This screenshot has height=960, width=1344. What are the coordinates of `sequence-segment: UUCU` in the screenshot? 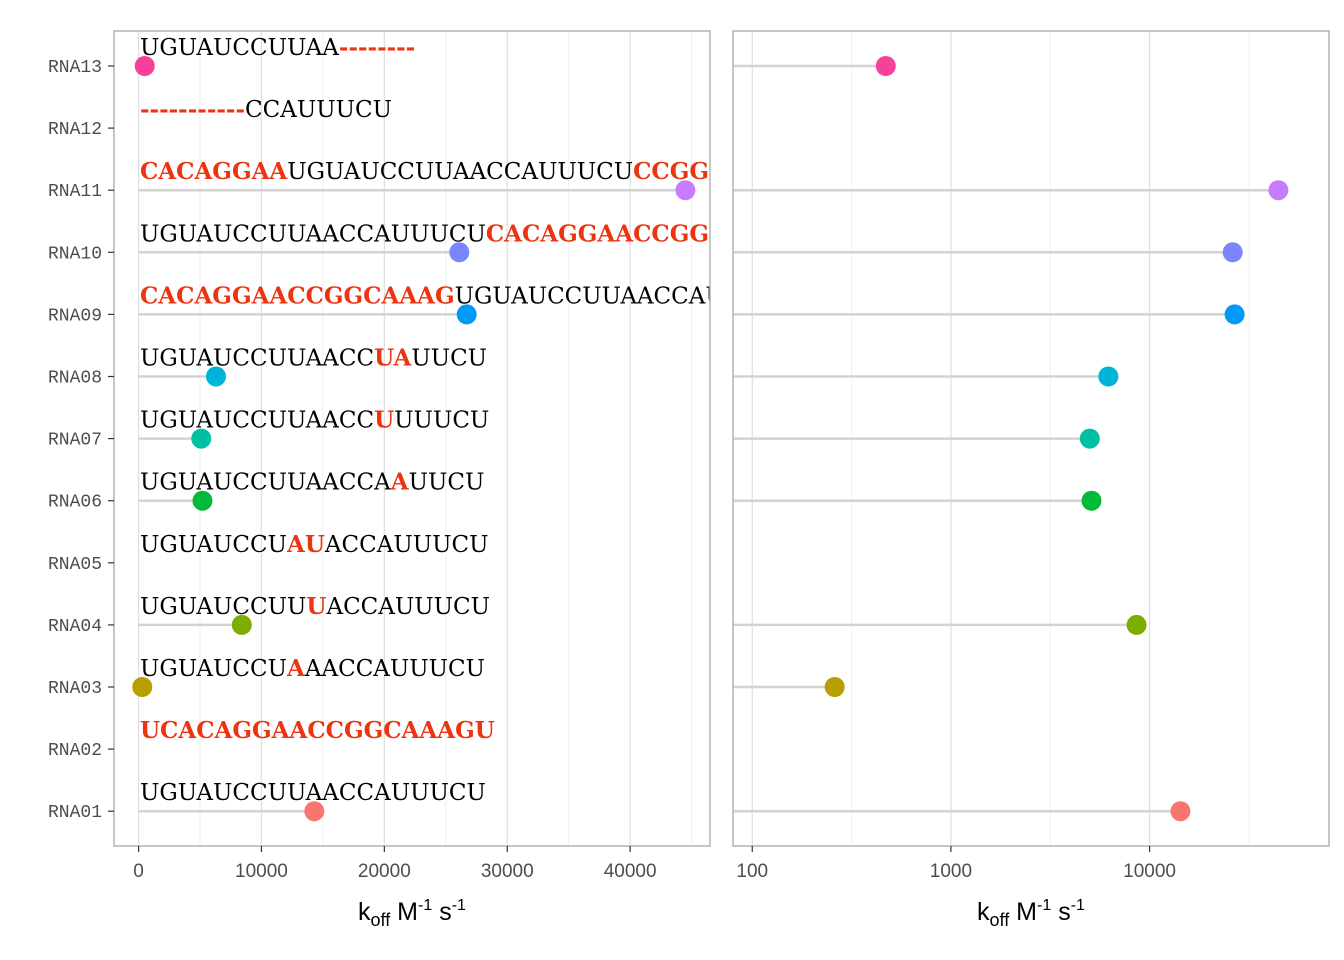 It's located at (447, 483).